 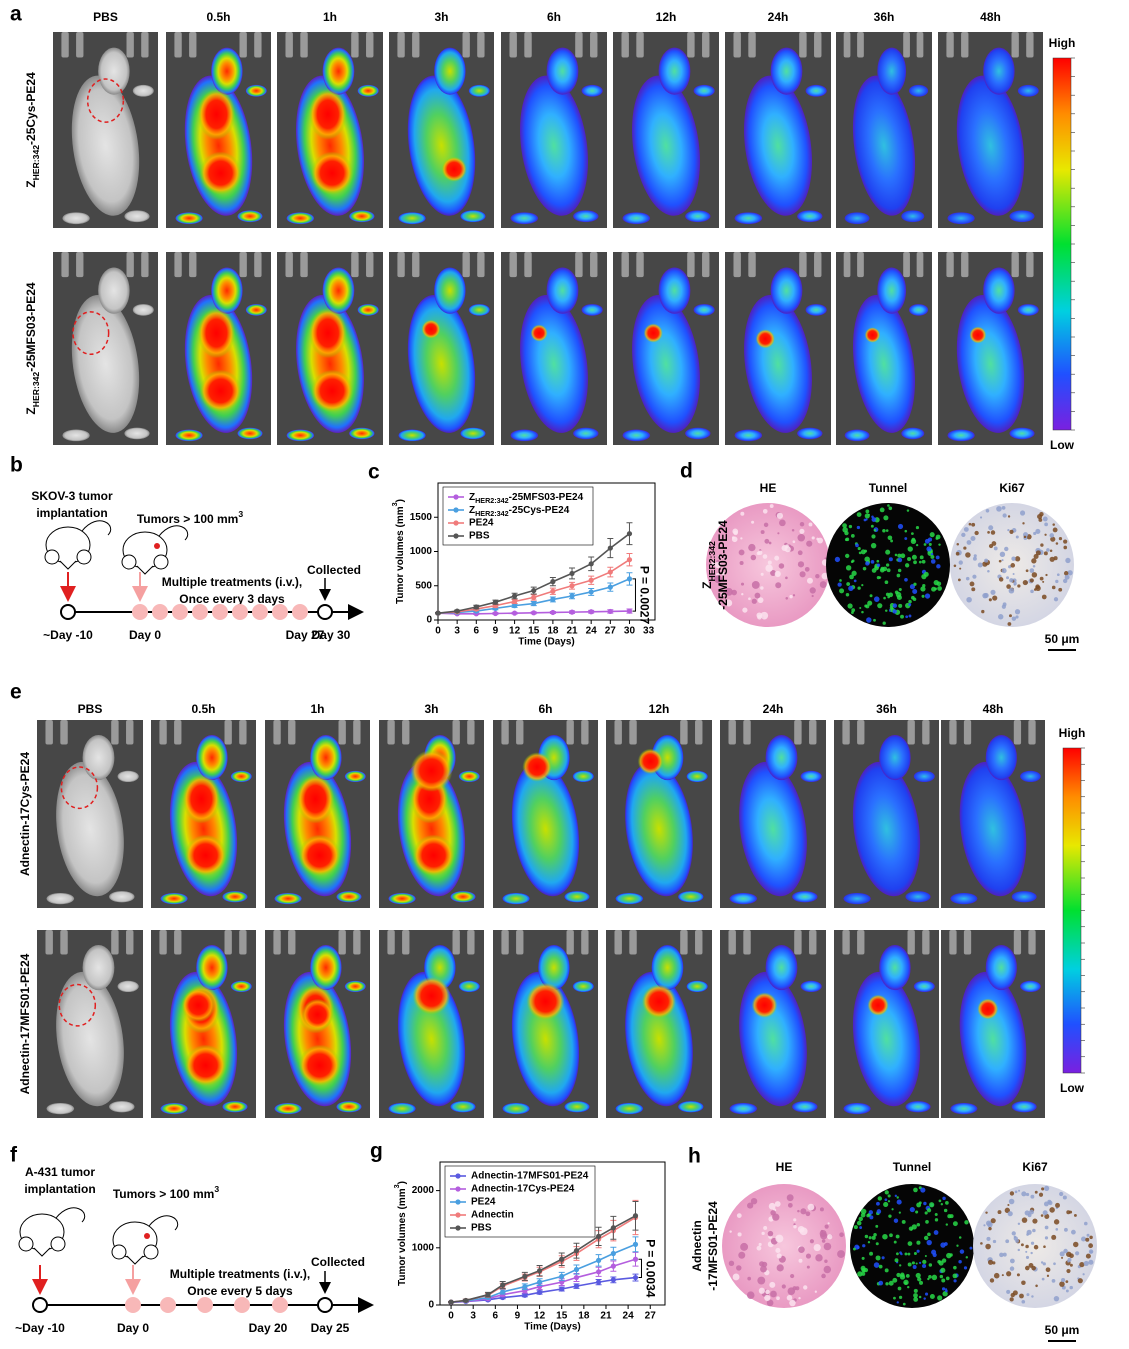 I want to click on colorbar, so click(x=1062, y=244).